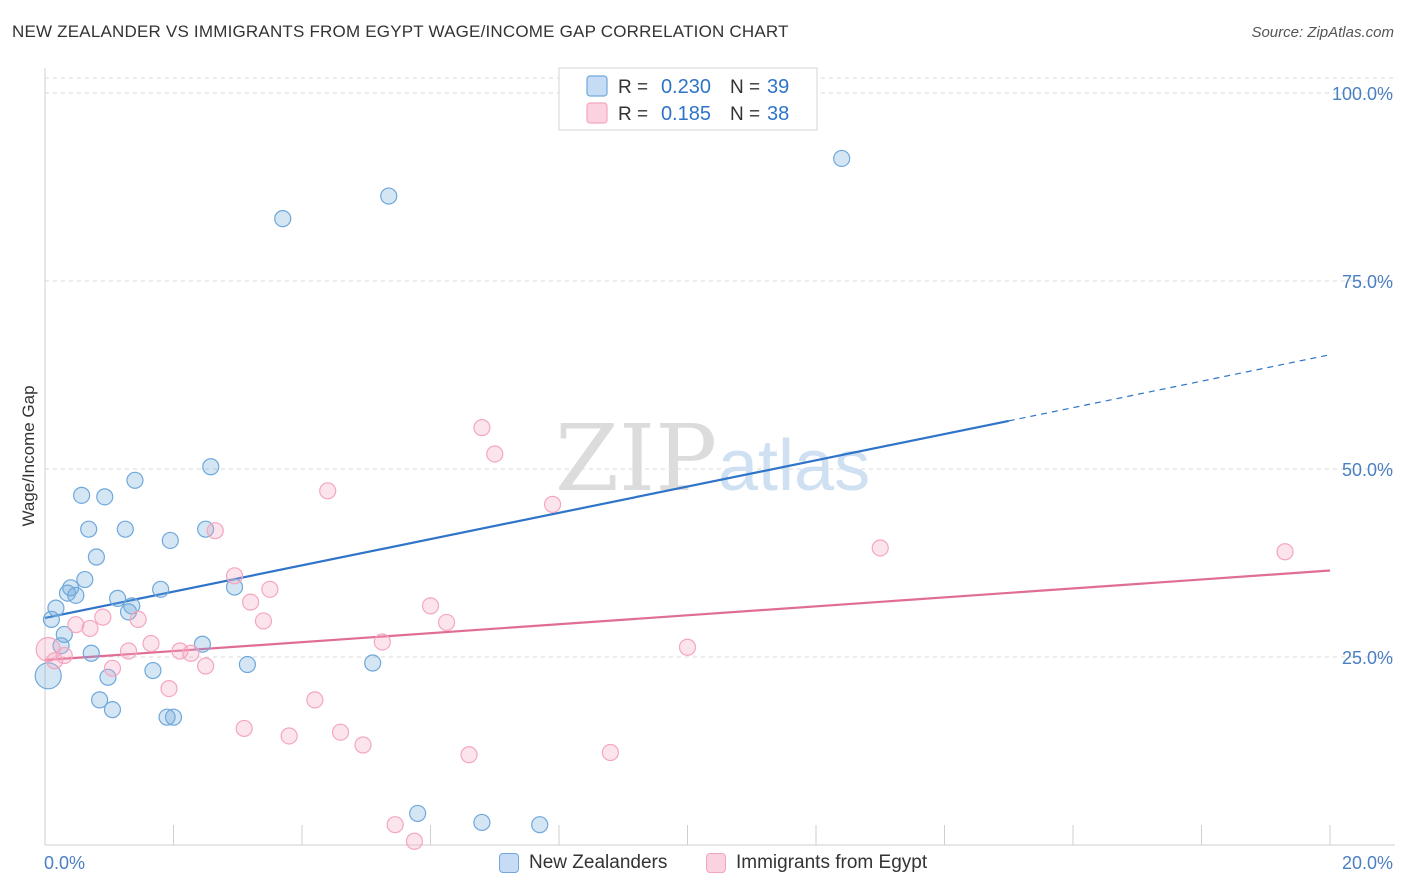  What do you see at coordinates (832, 862) in the screenshot?
I see `legend-label-immigrants-from-egypt: Immigrants from Egypt` at bounding box center [832, 862].